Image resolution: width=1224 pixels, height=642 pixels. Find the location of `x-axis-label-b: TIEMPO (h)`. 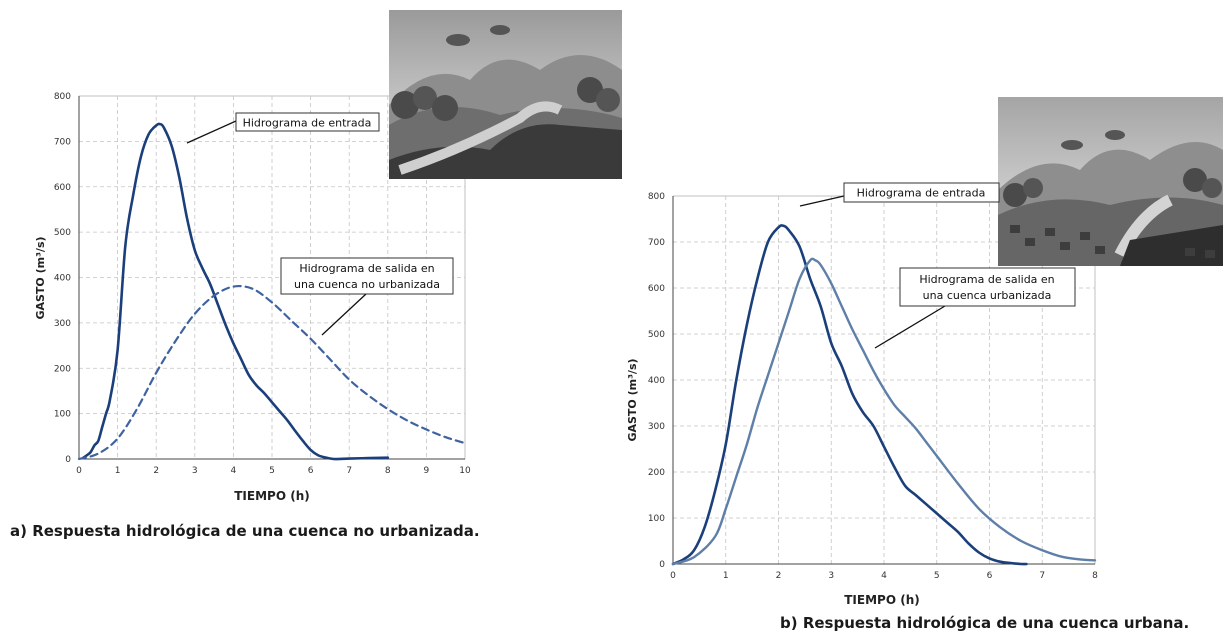

x-axis-label-b: TIEMPO (h) is located at coordinates (881, 600).